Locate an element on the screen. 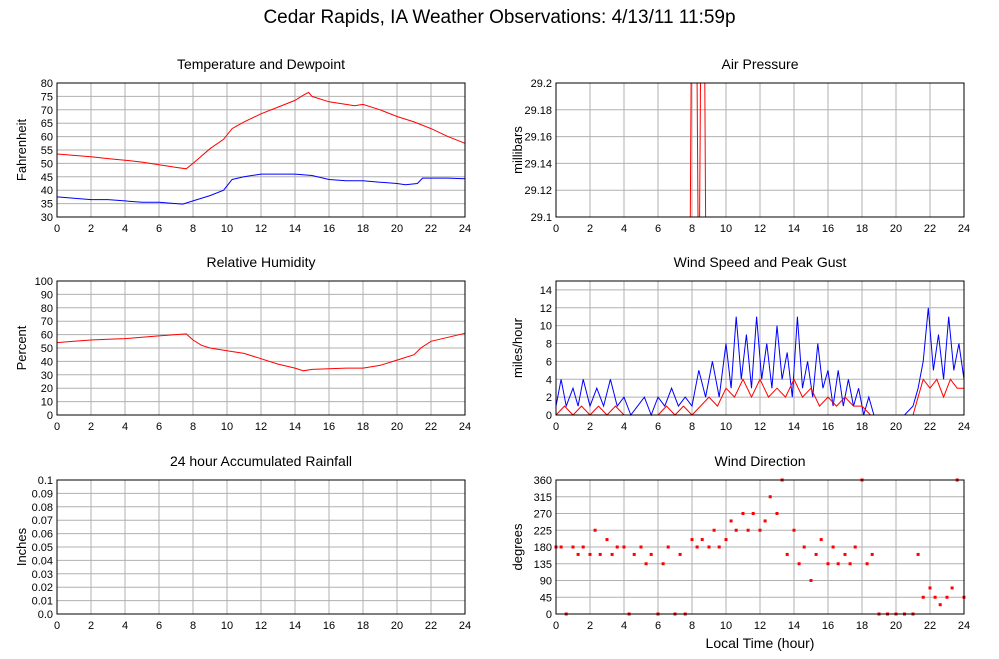 The image size is (999, 659). temp-ytick-label: 80 is located at coordinates (47, 84).